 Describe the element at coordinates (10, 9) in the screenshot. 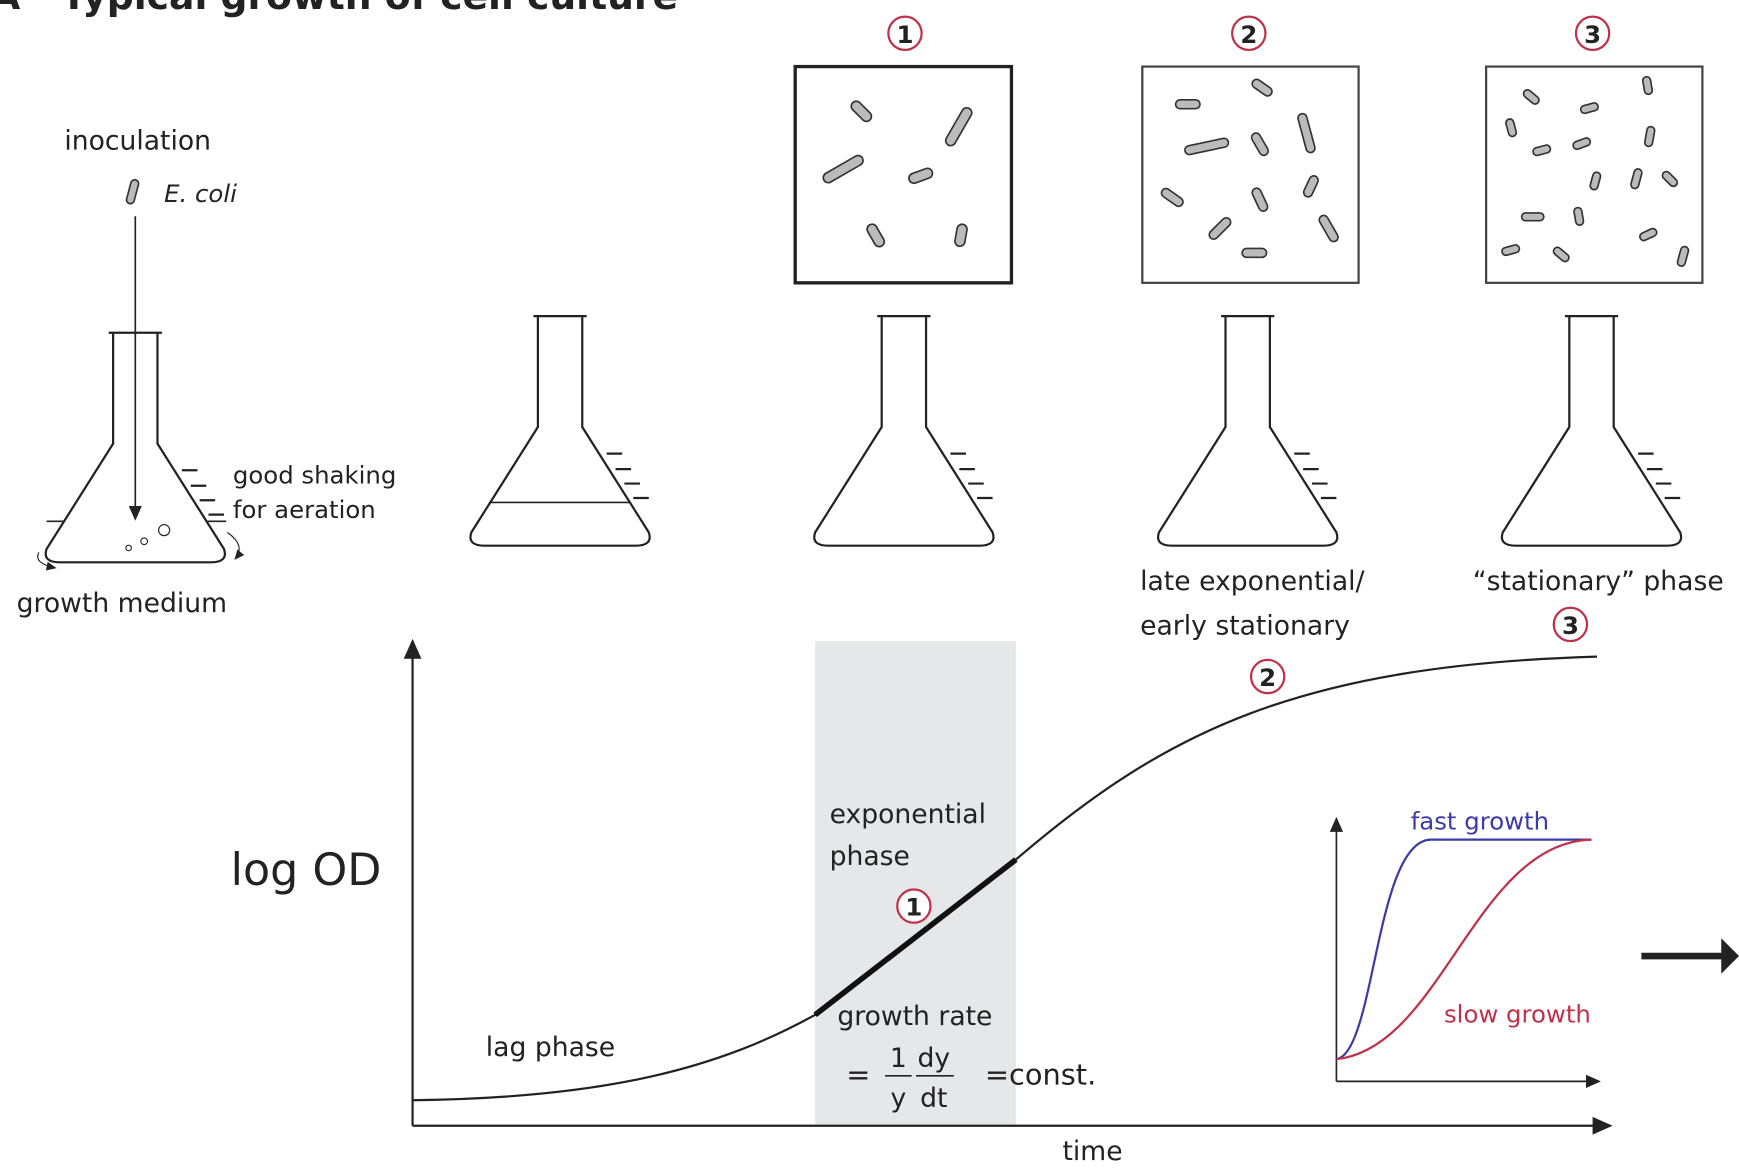

I see `panel-label: A` at that location.